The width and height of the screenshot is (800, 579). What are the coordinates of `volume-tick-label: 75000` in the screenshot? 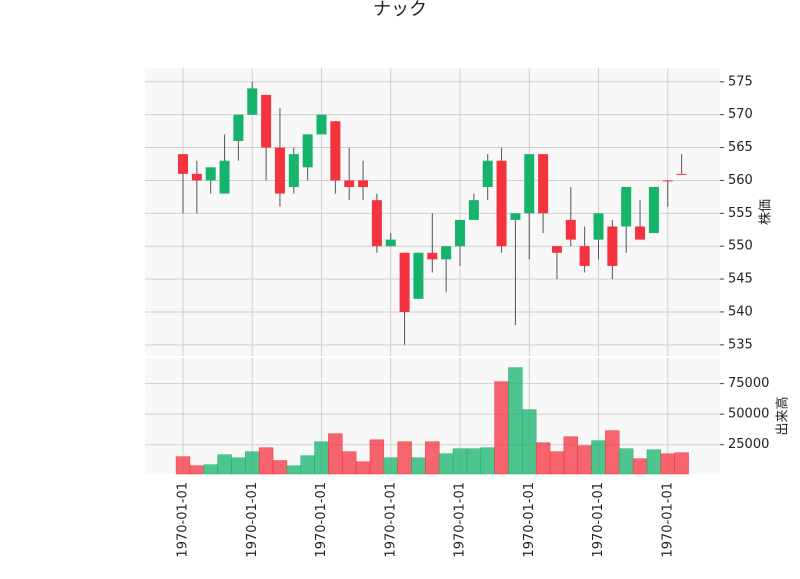 It's located at (748, 383).